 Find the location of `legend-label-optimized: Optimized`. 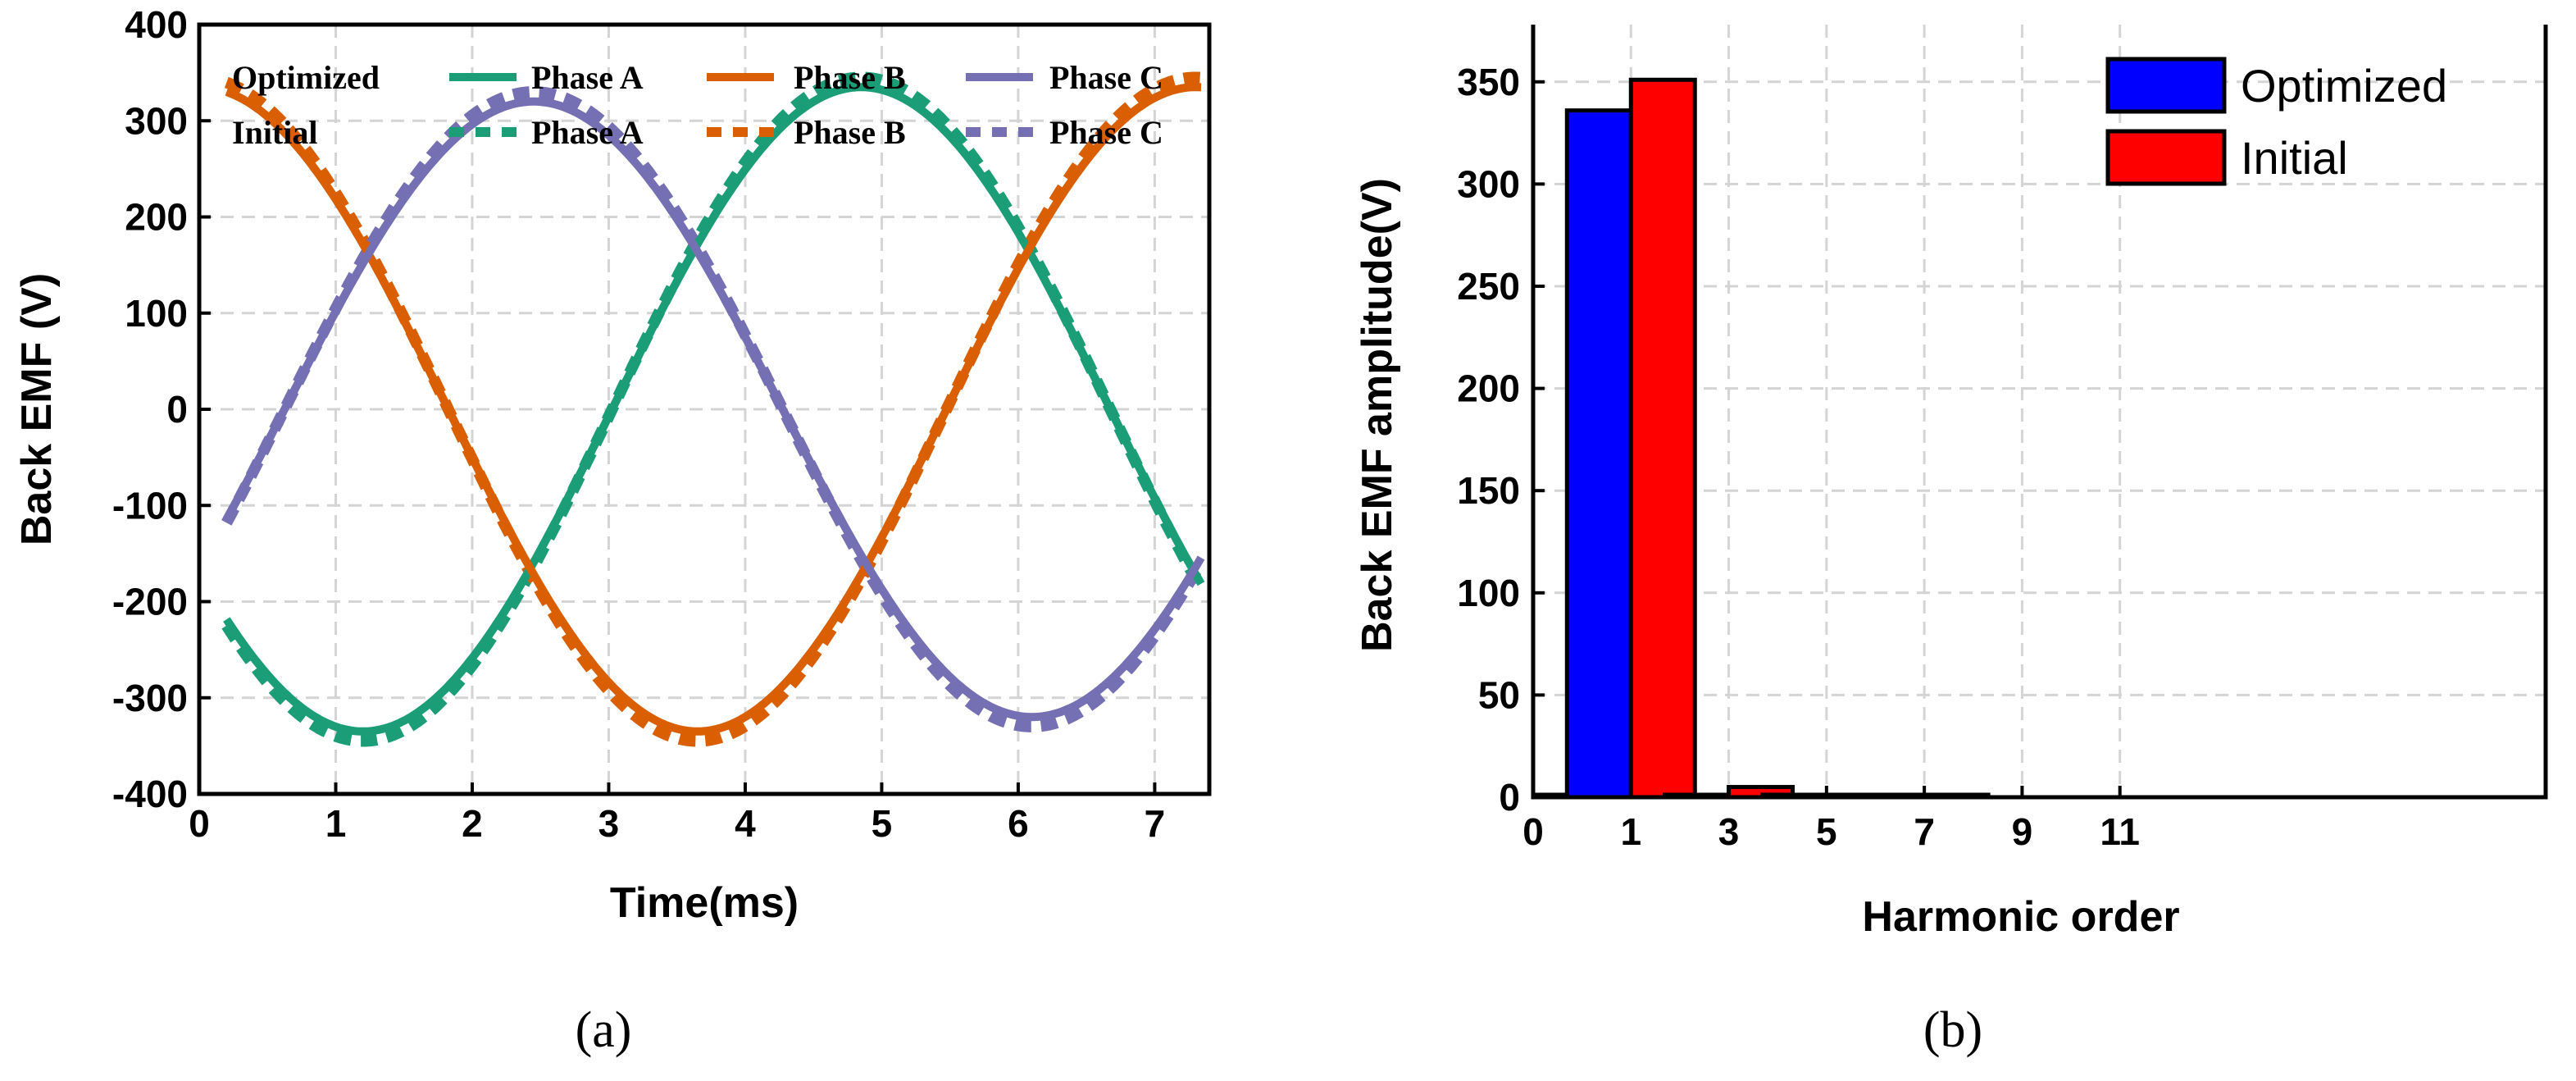

legend-label-optimized: Optimized is located at coordinates (2344, 86).